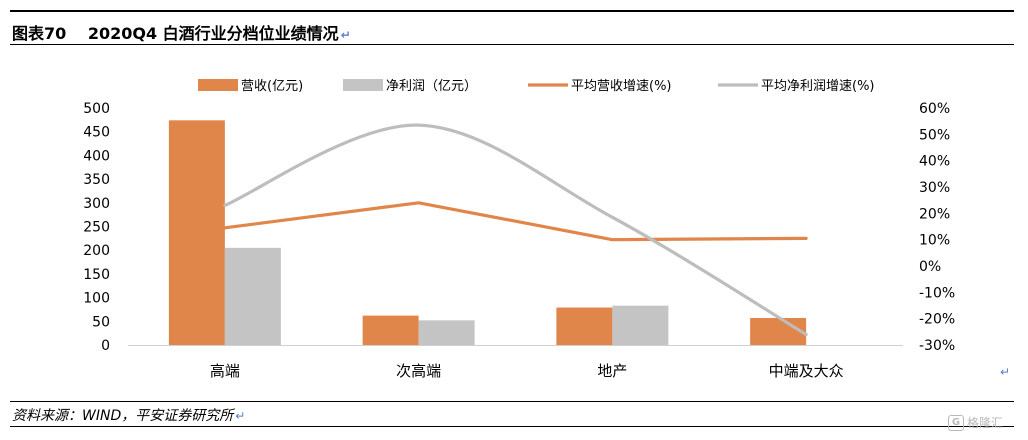 Image resolution: width=1028 pixels, height=440 pixels. Describe the element at coordinates (218, 85) in the screenshot. I see `legend-revenue-swatch` at that location.